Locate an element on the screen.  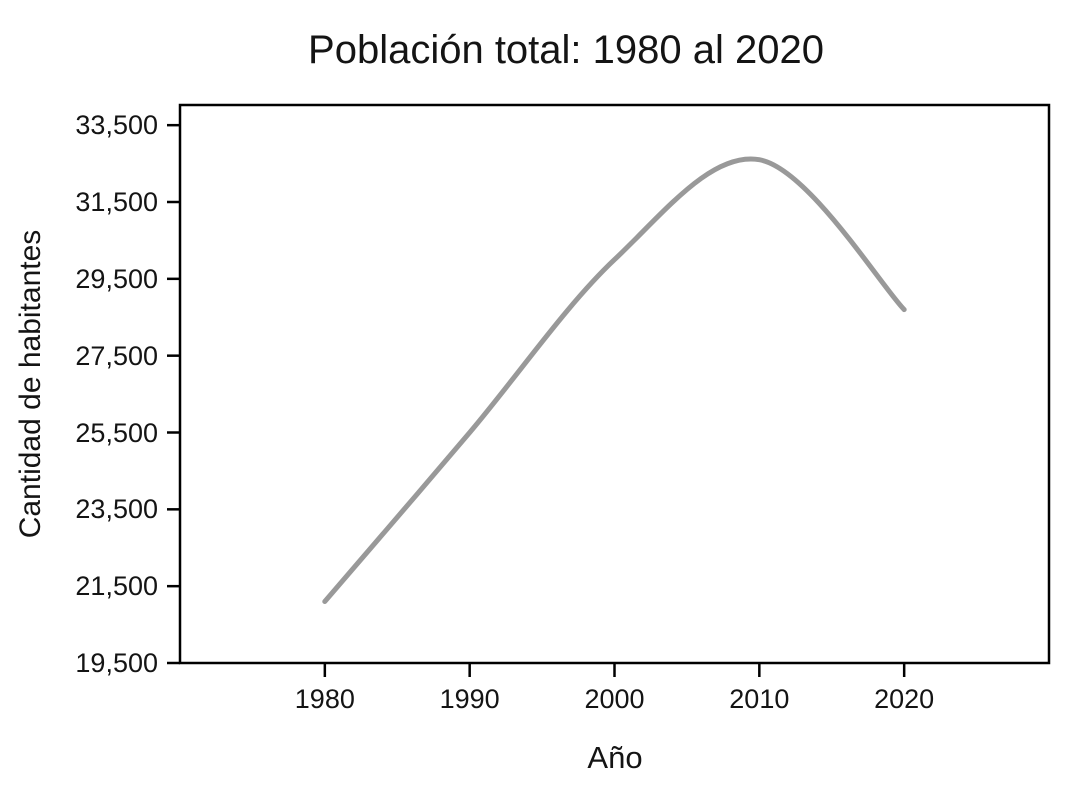
y-tick-label: 23,500 is located at coordinates (116, 509).